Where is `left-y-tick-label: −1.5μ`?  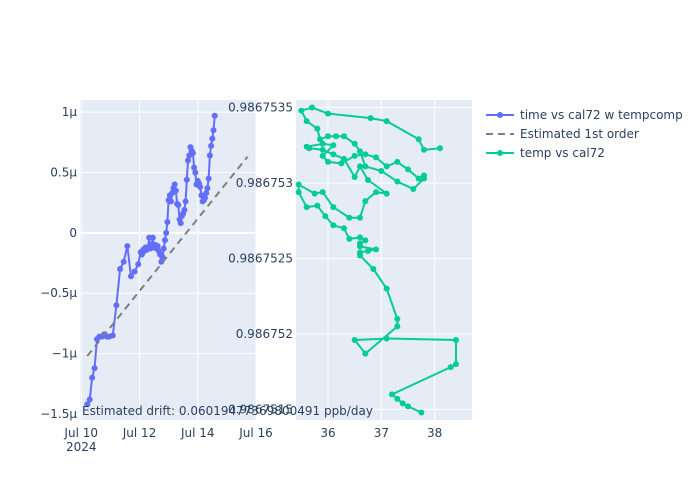
left-y-tick-label: −1.5μ is located at coordinates (58, 414).